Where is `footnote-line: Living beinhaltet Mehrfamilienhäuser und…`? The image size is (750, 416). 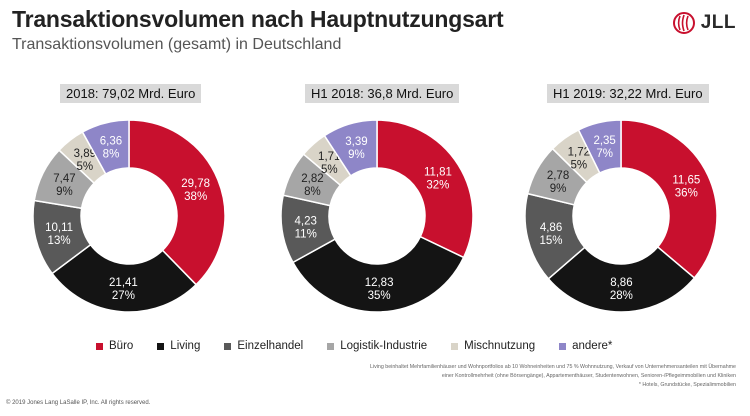
footnote-line: Living beinhaltet Mehrfamilienhäuser und… is located at coordinates (552, 367).